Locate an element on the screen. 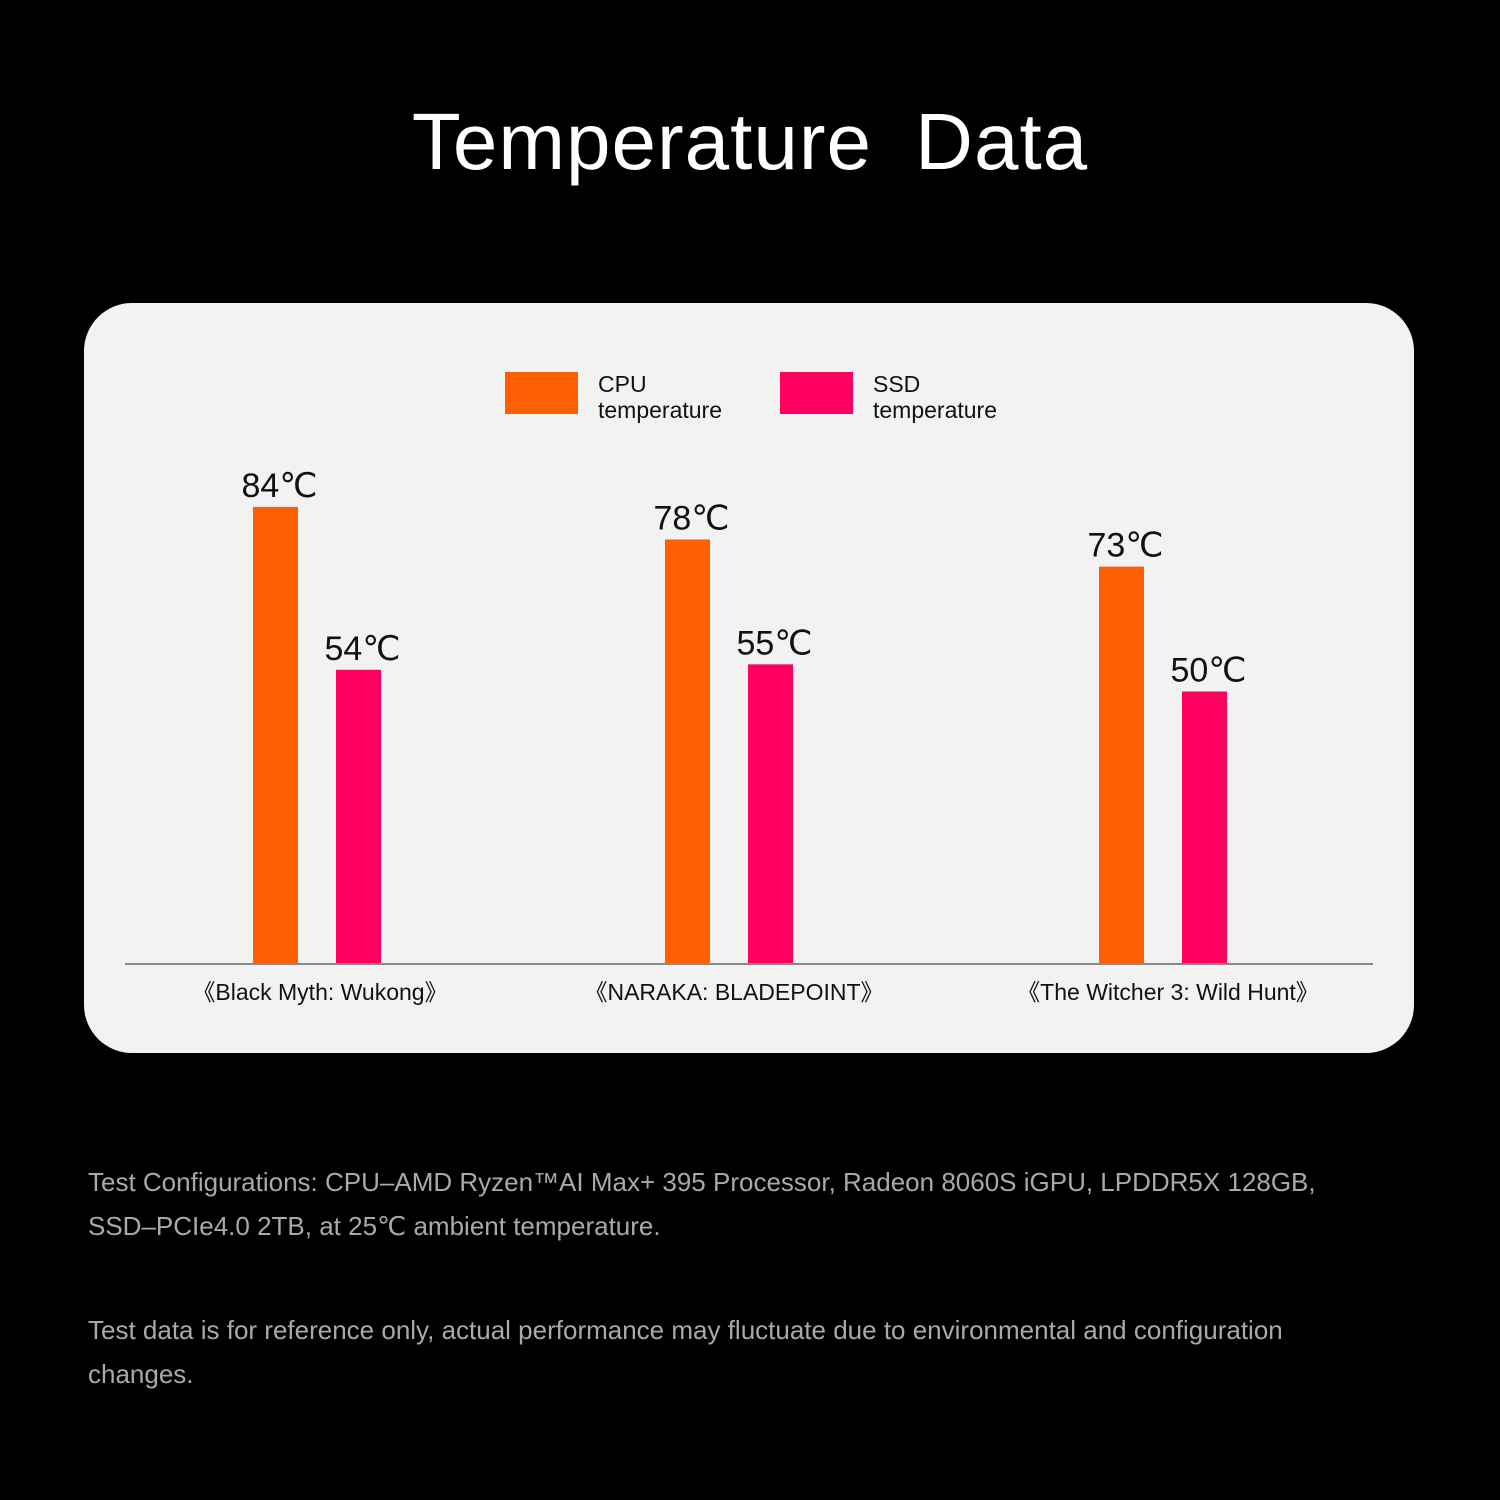 This screenshot has height=1500, width=1500. legend-item-cpu: CPU temperature is located at coordinates (613, 397).